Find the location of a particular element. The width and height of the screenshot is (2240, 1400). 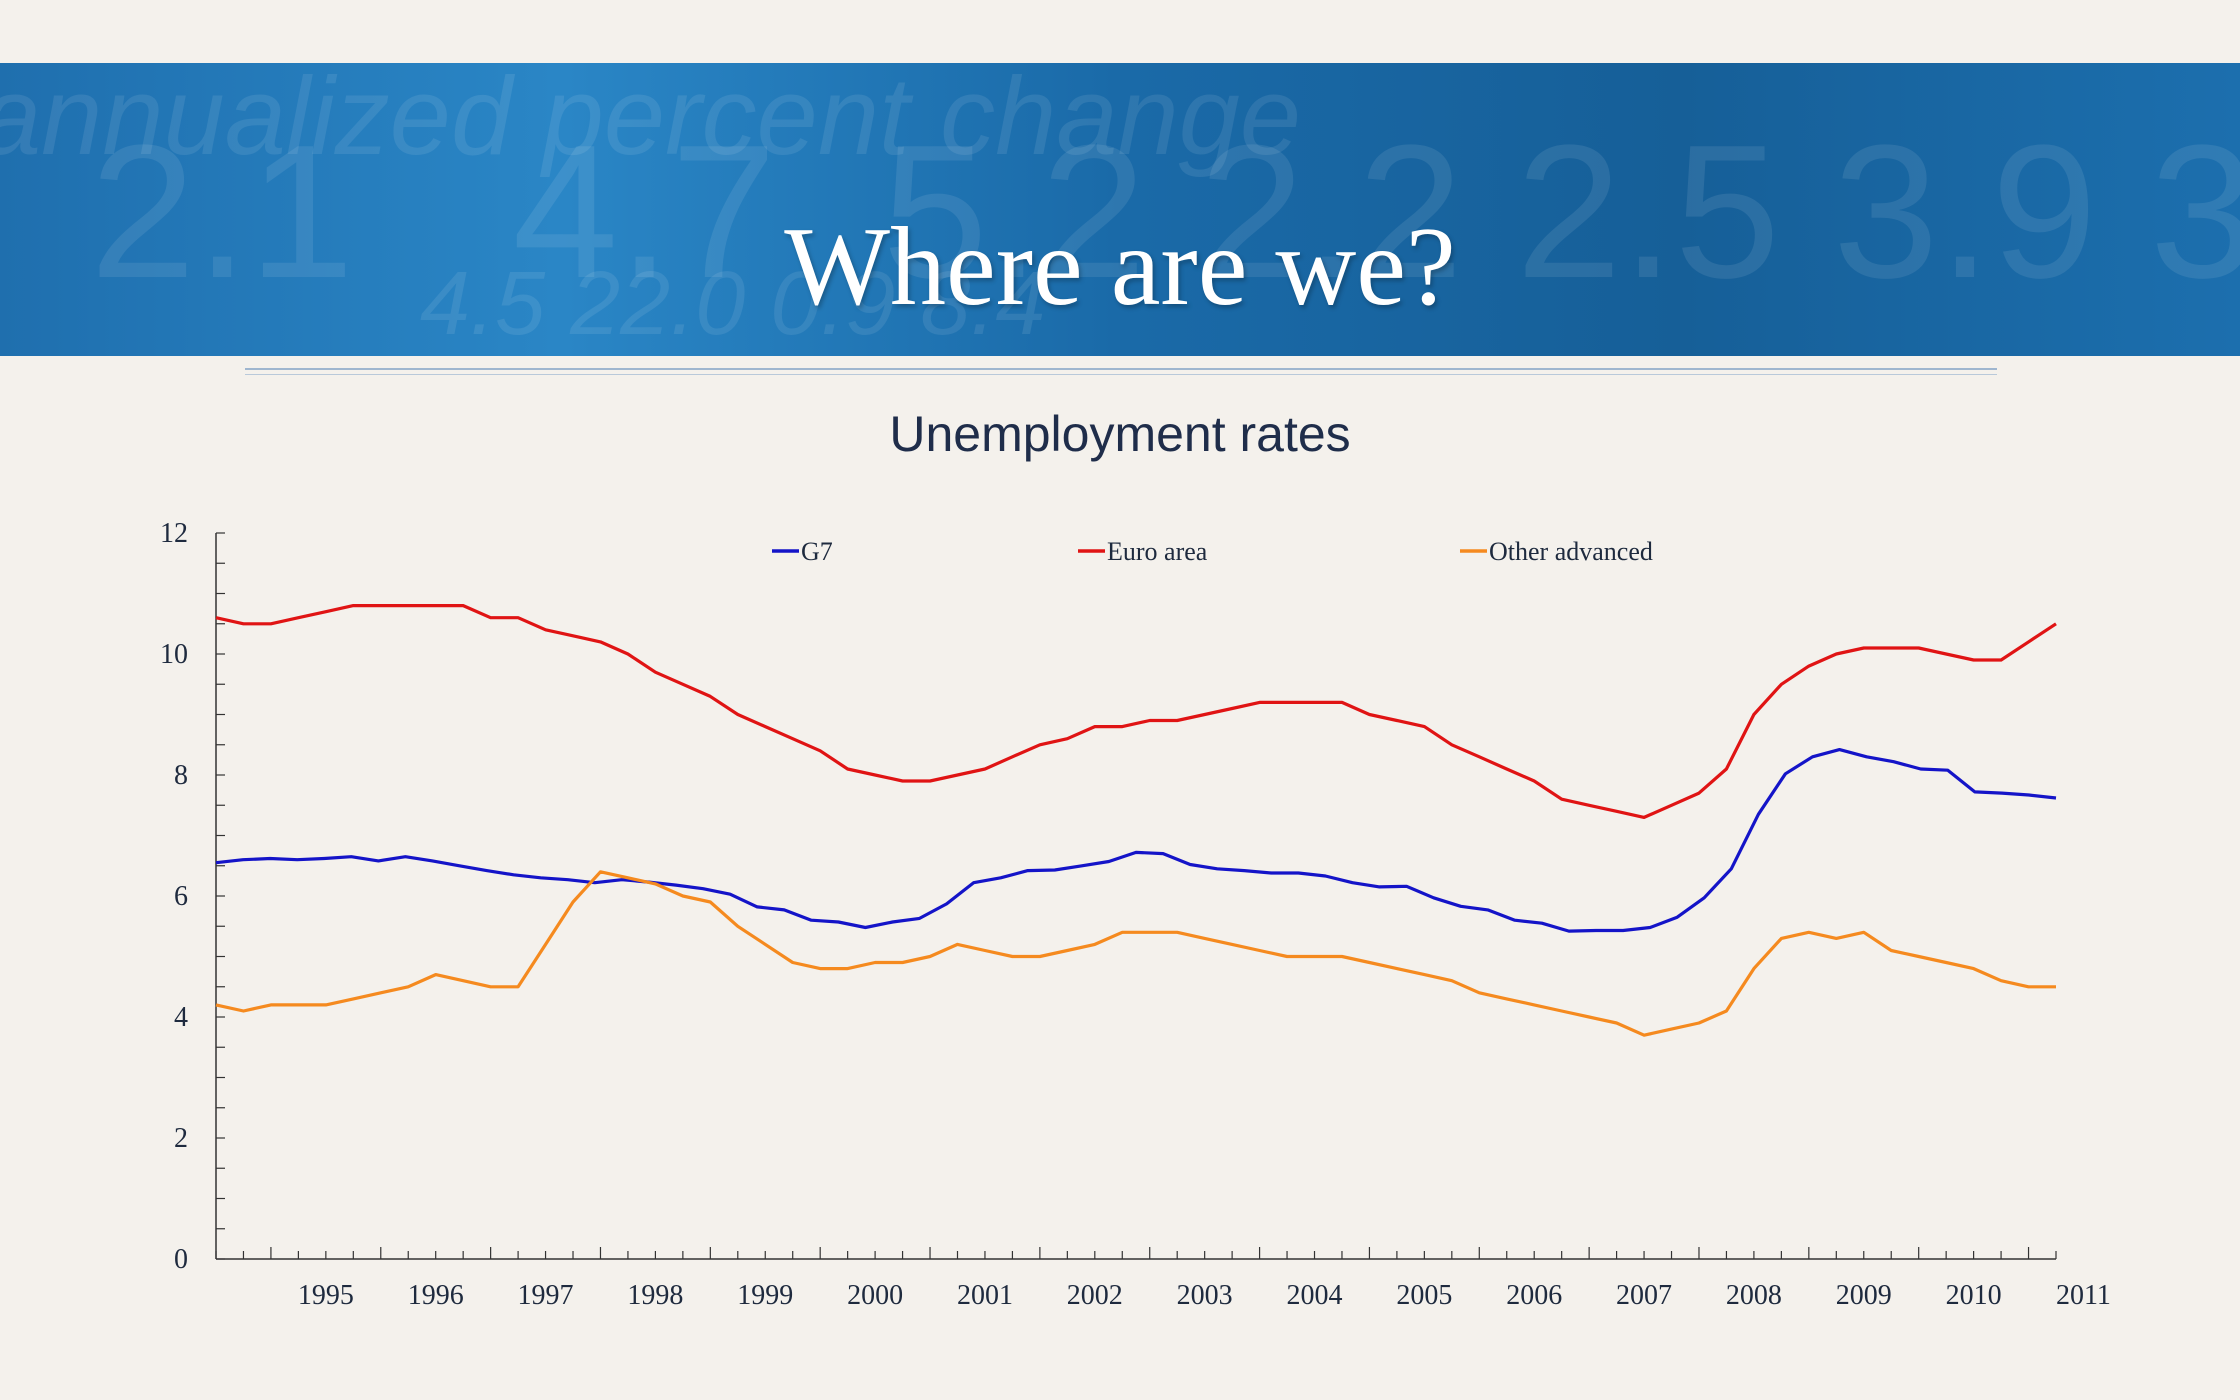

x-tick-label: 2006 is located at coordinates (1534, 1295).